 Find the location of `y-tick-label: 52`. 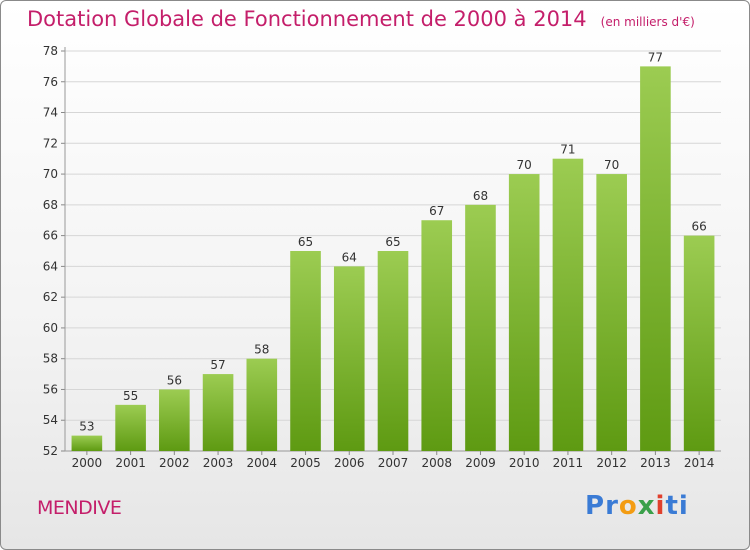

y-tick-label: 52 is located at coordinates (50, 451).